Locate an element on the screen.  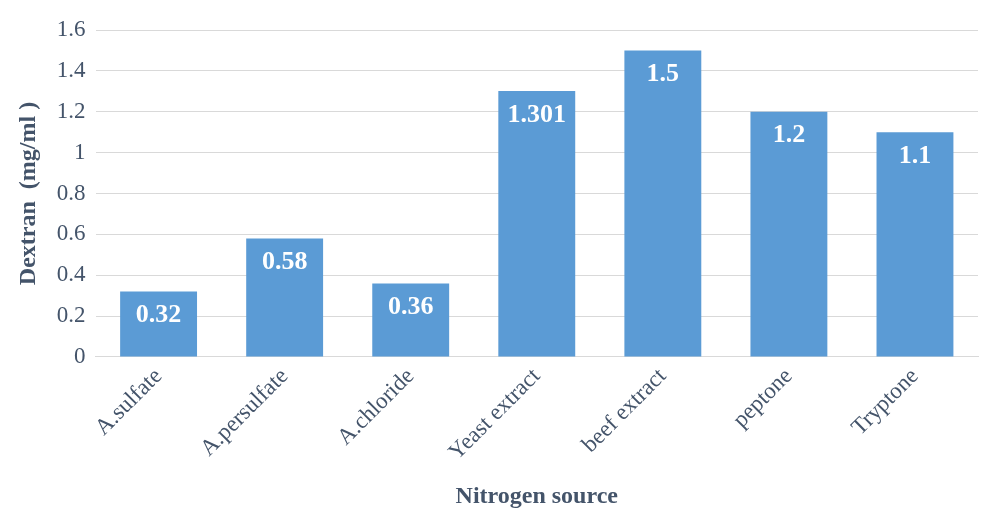
data-label: 0.36 is located at coordinates (410, 306).